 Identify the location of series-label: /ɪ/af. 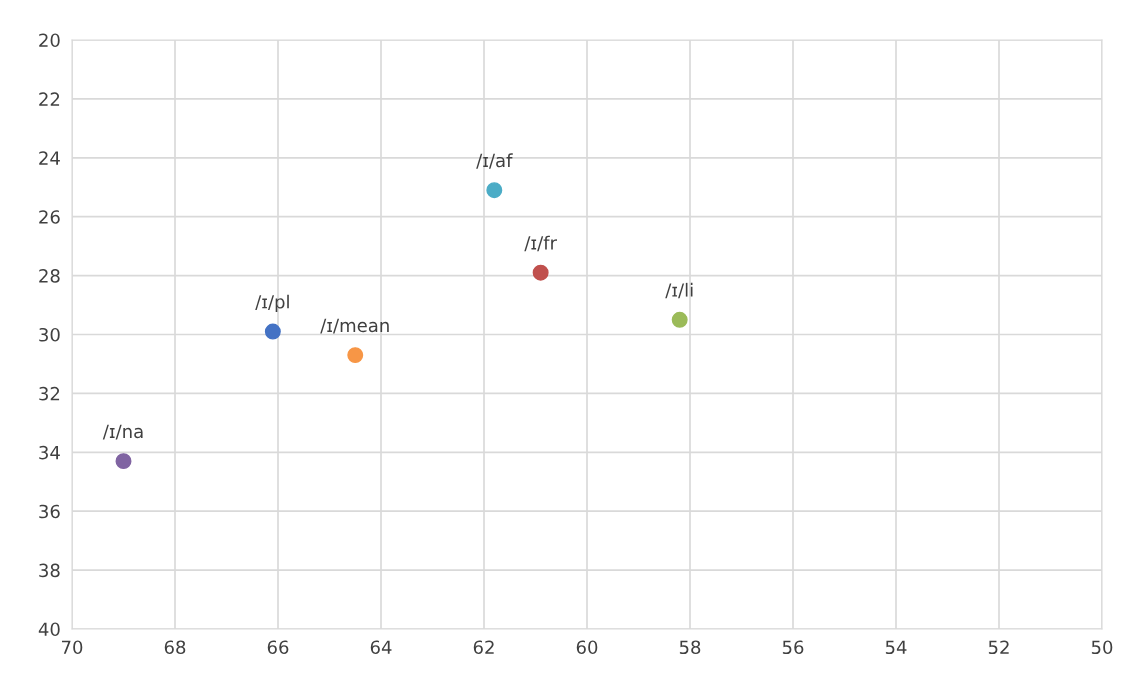
(494, 161).